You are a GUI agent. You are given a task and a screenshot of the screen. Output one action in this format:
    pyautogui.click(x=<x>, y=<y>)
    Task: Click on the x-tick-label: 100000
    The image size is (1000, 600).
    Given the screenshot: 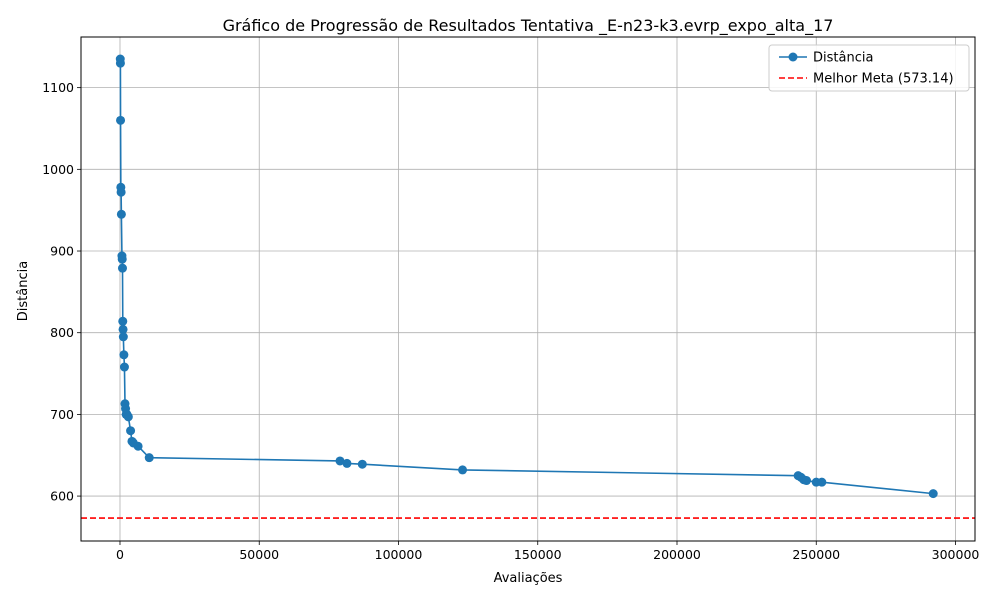 What is the action you would take?
    pyautogui.click(x=399, y=554)
    